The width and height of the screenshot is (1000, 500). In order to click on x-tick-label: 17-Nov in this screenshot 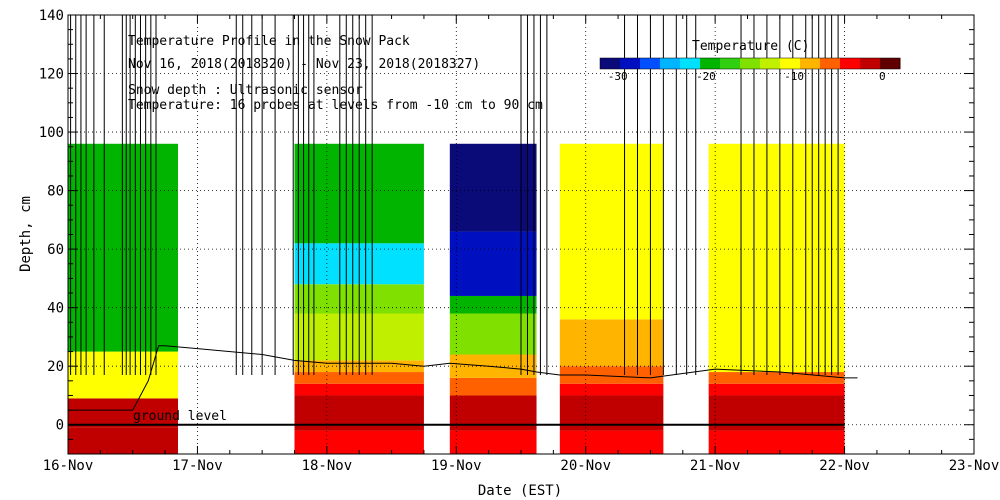, I will do `click(197, 466)`.